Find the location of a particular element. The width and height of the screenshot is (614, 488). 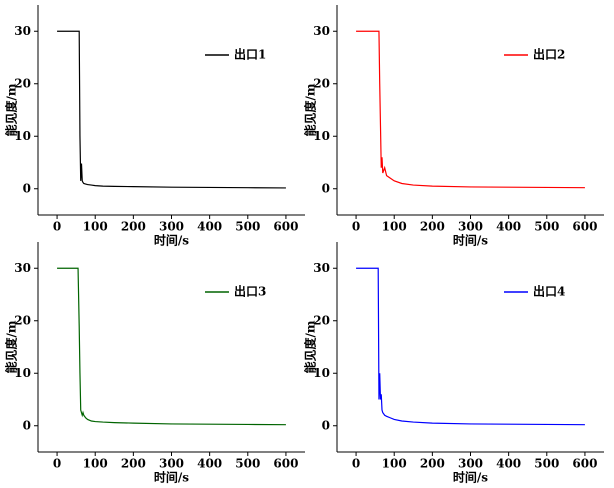

legend-label: 出口1 is located at coordinates (250, 54).